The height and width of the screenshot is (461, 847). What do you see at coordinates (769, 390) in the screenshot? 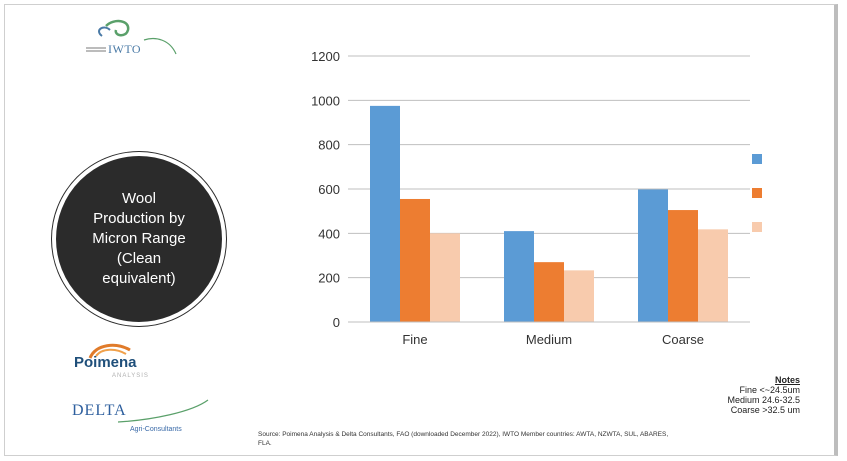
I see `notes-line-fine: Fine <~24.5um` at bounding box center [769, 390].